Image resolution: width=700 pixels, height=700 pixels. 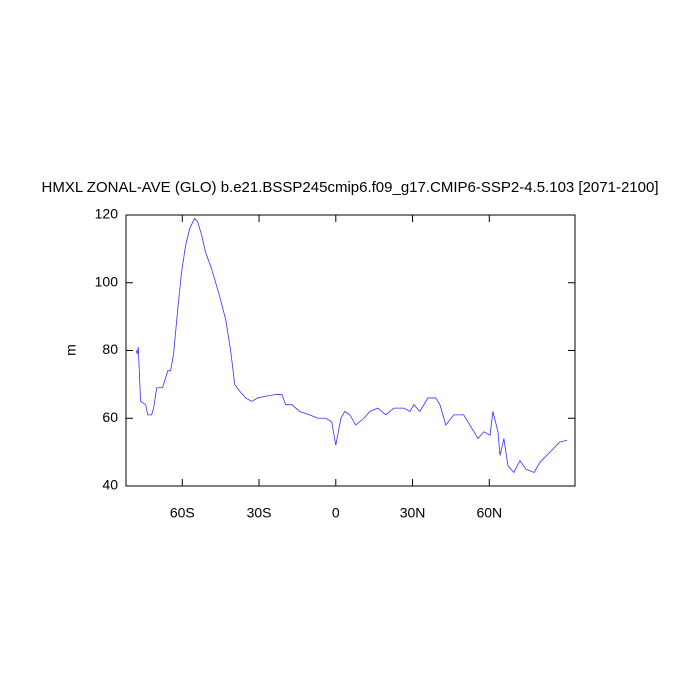 I want to click on x-tick-label: 30S, so click(x=259, y=513).